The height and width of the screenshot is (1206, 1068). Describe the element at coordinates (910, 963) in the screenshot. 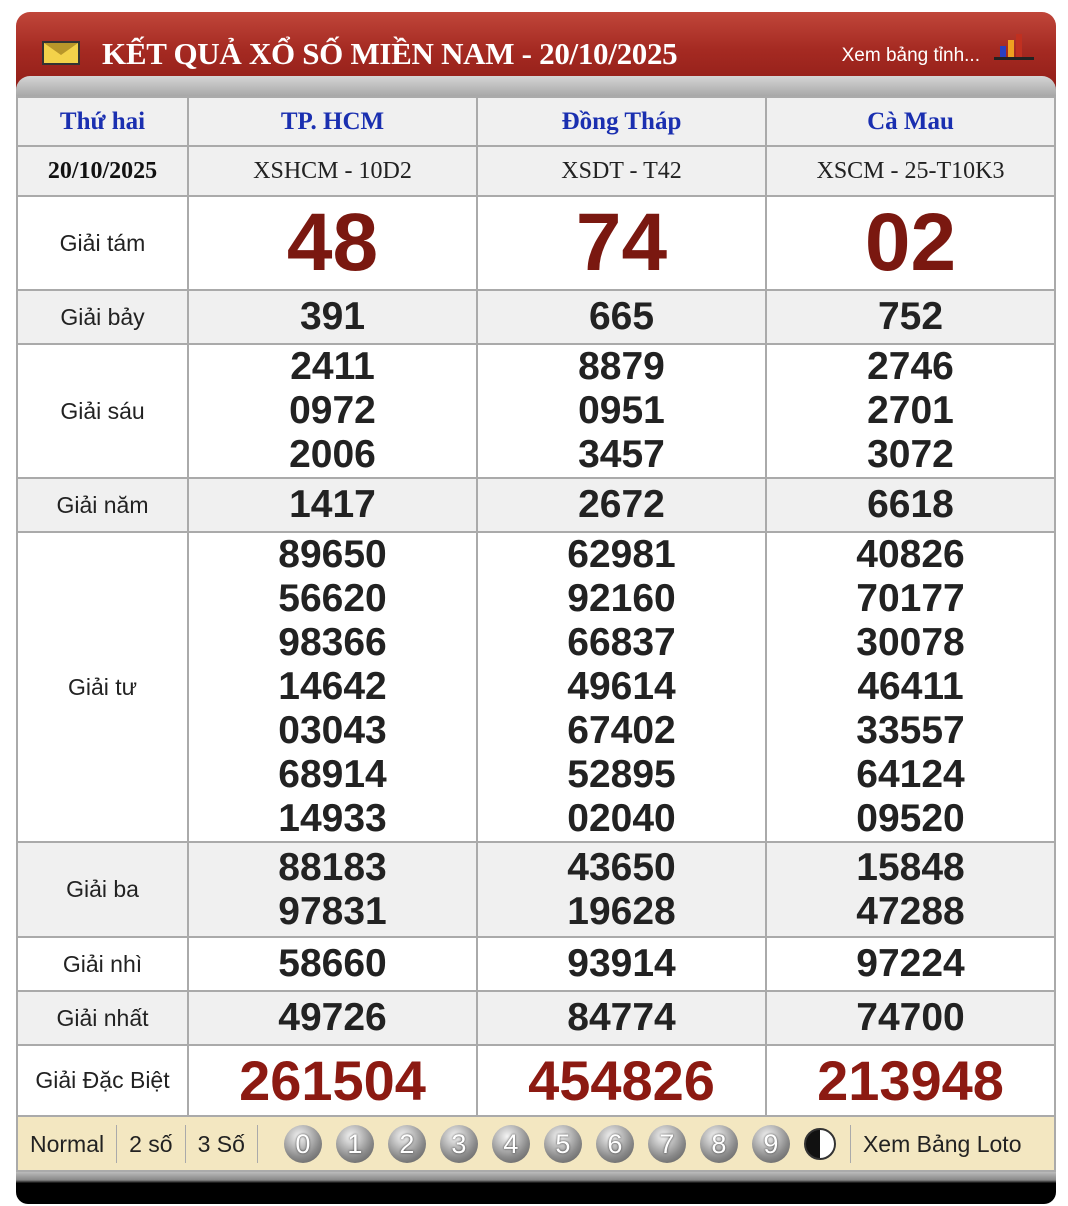

I see `prize-number: 97224` at that location.